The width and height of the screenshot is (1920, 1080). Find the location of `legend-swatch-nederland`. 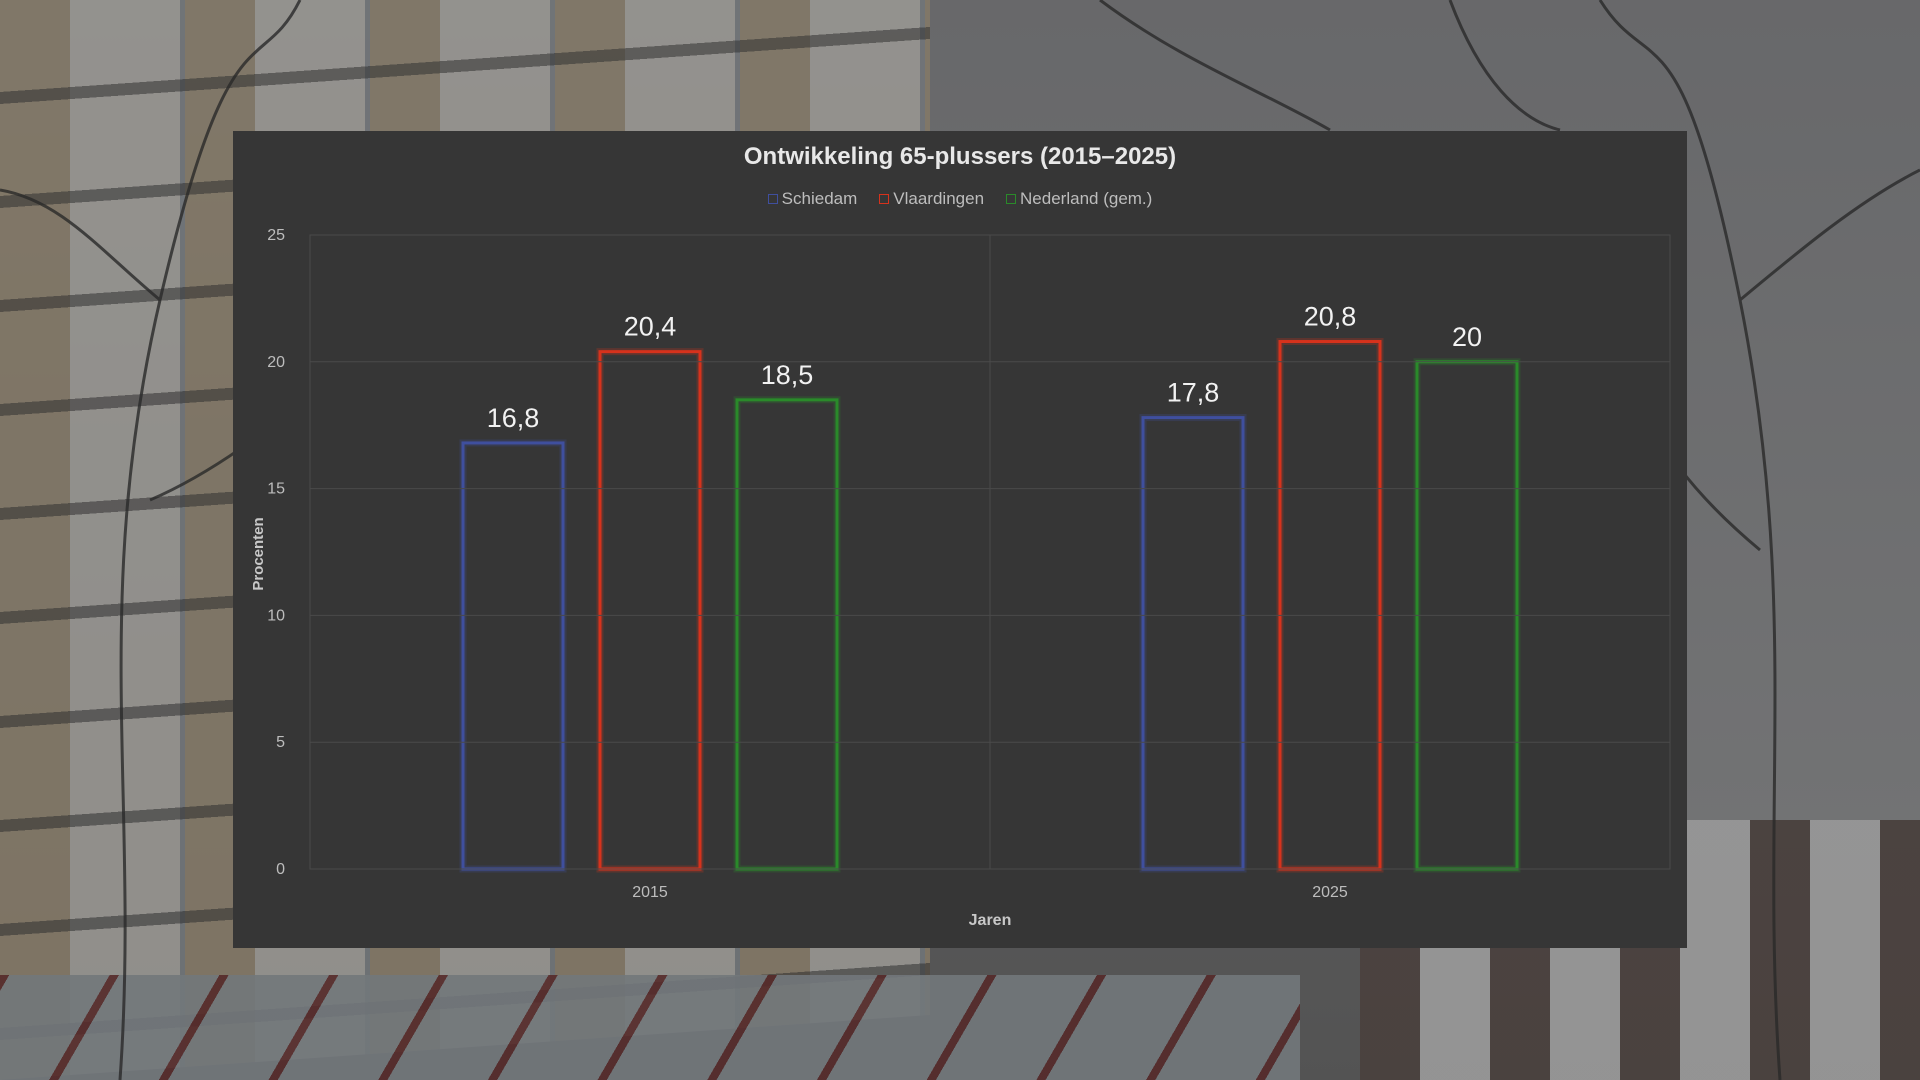

legend-swatch-nederland is located at coordinates (1011, 199).